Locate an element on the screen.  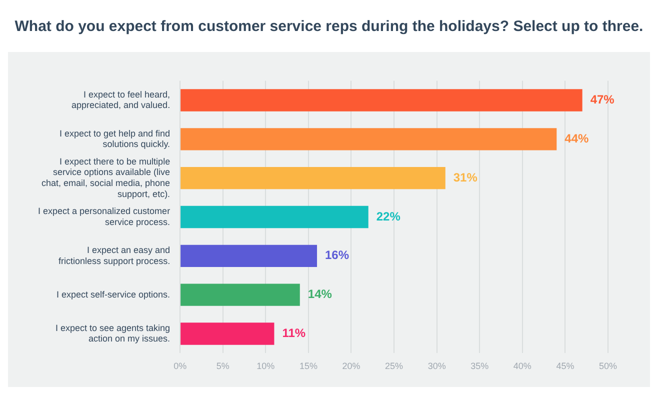
x-tick-label: 0% is located at coordinates (180, 366).